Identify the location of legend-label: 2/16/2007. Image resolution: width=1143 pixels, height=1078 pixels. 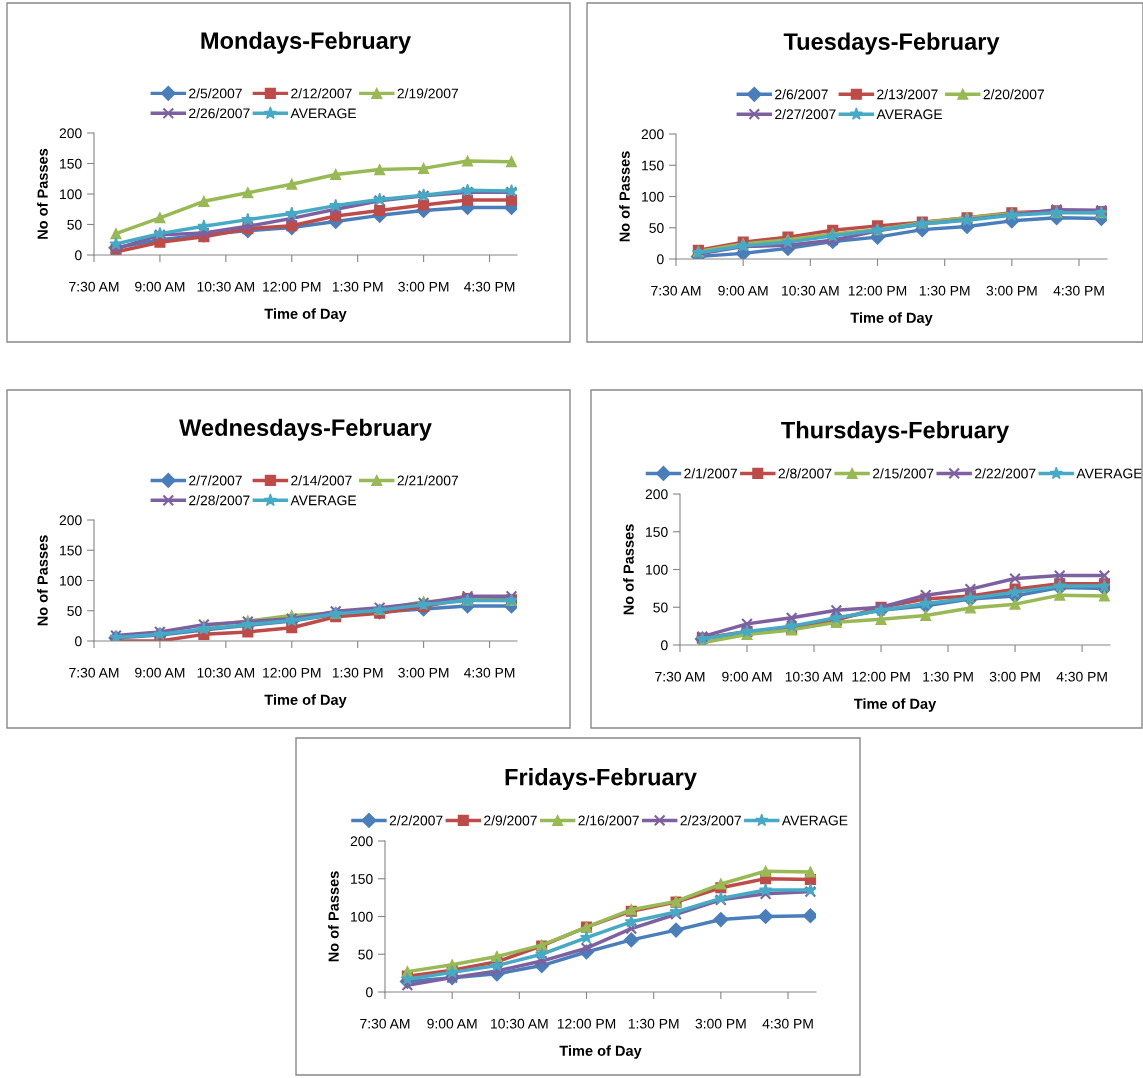
(608, 820).